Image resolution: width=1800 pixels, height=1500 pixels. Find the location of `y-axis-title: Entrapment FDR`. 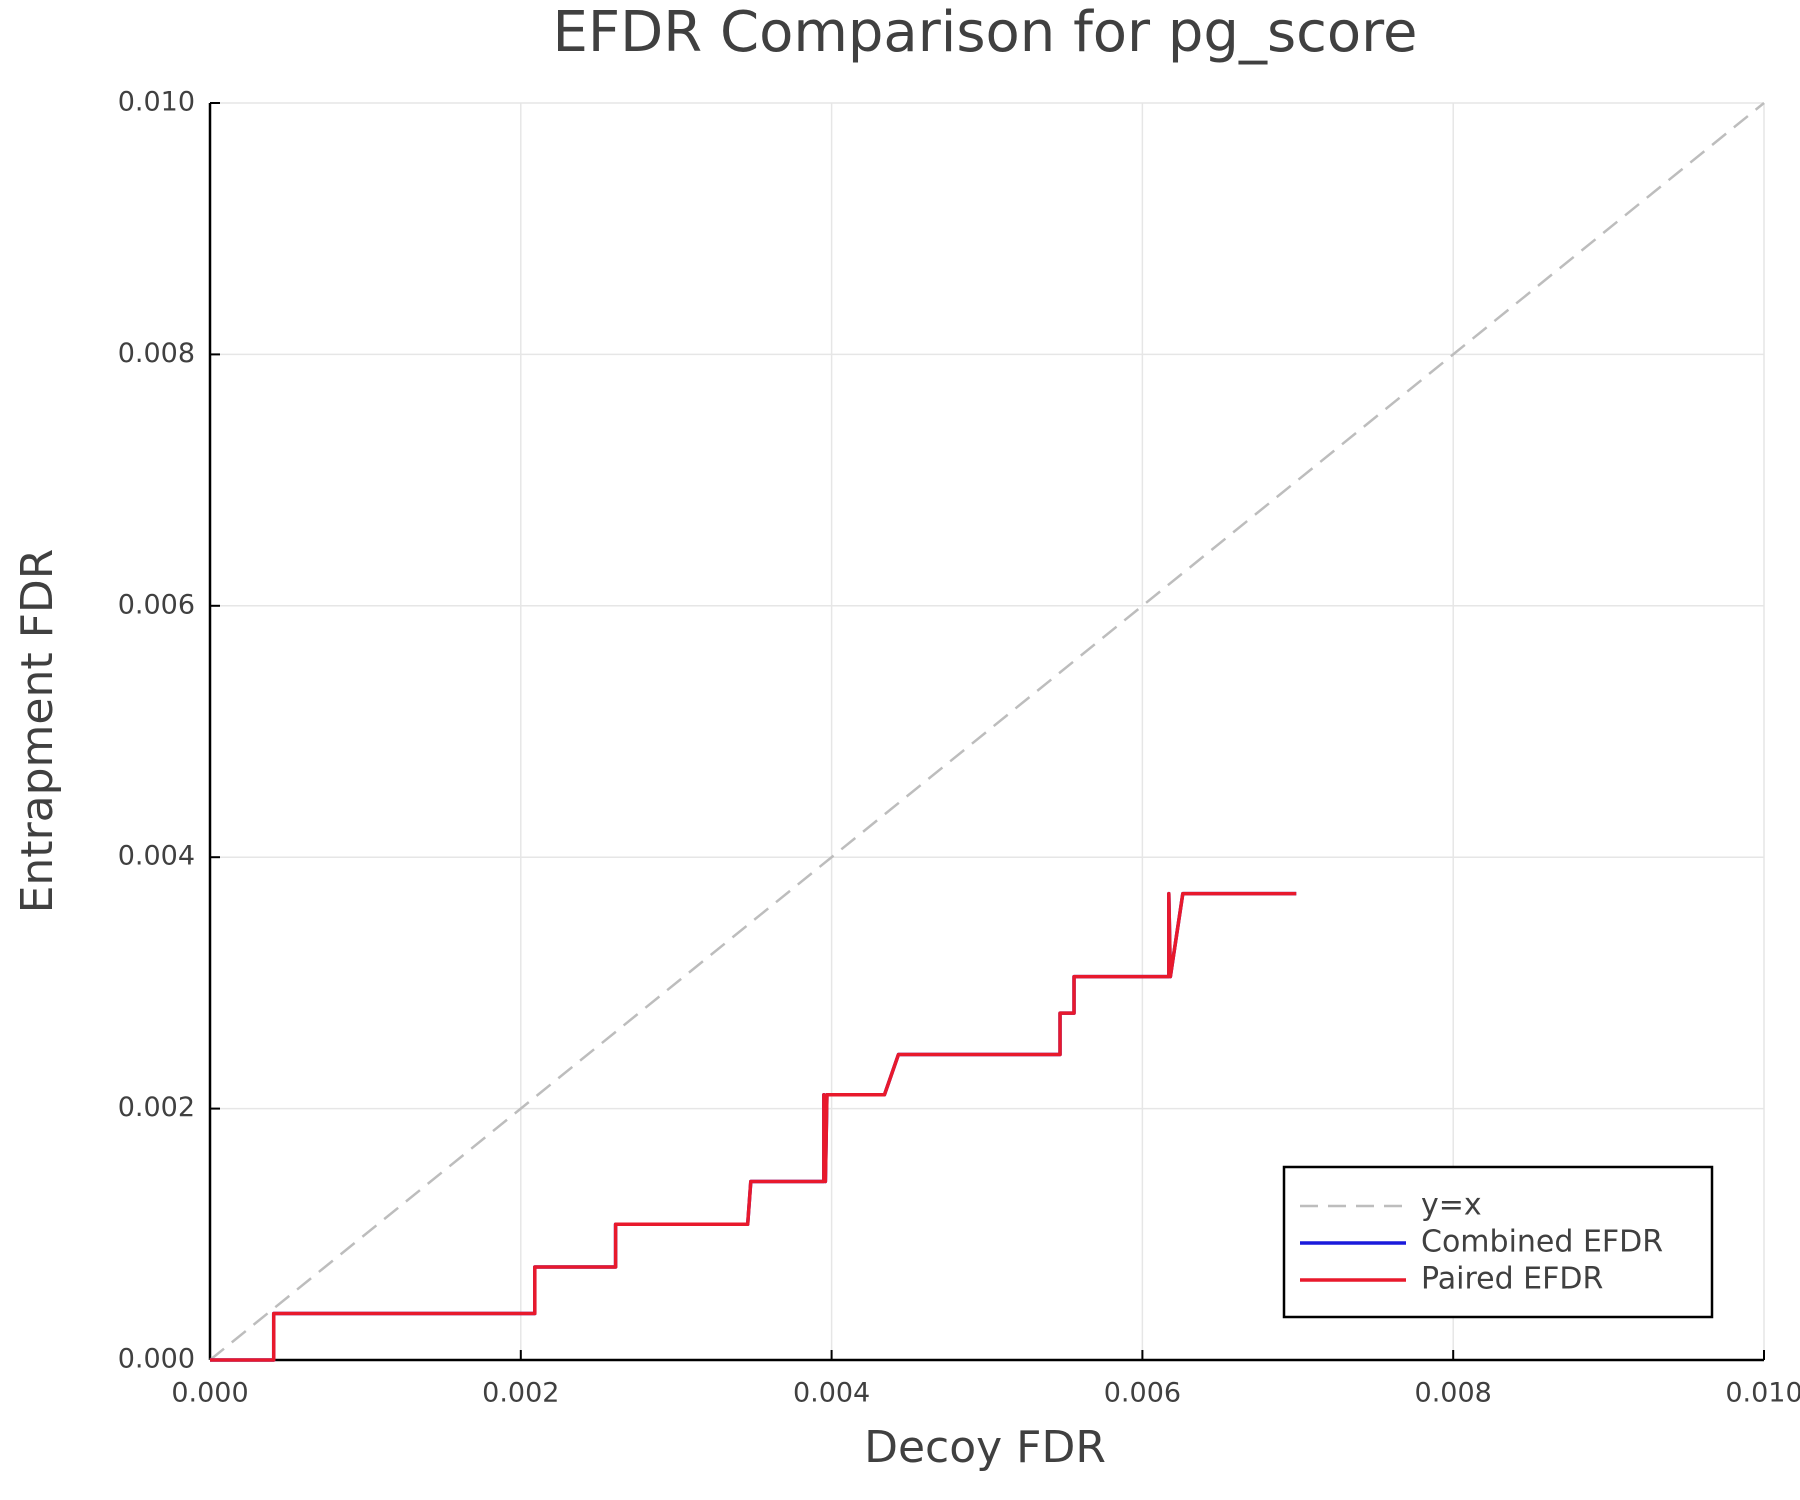

y-axis-title: Entrapment FDR is located at coordinates (37, 731).